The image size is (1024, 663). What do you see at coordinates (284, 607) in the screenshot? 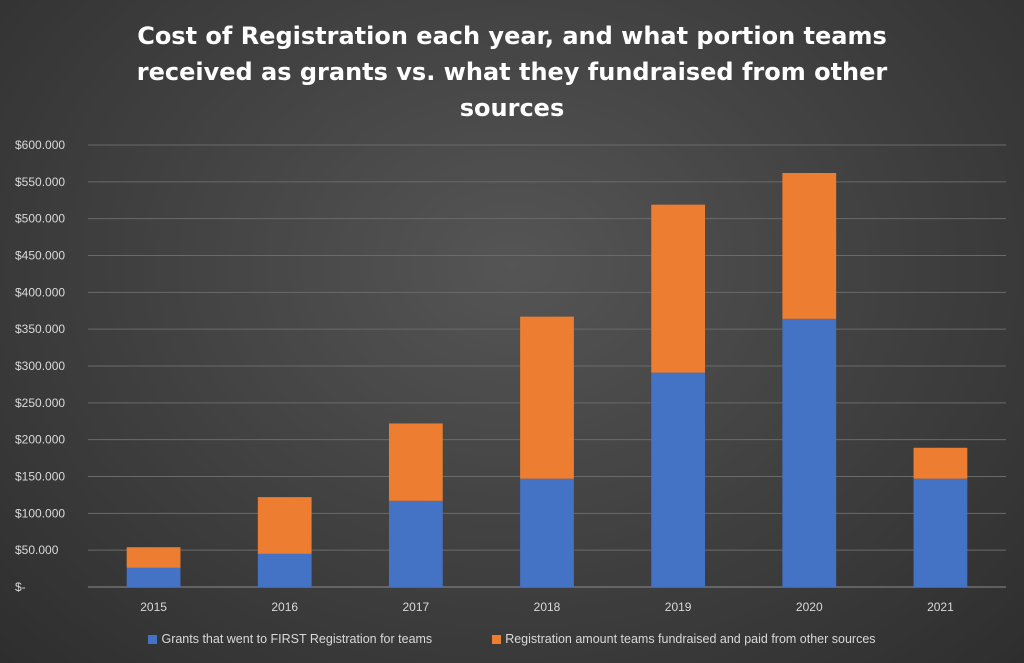
I see `x-tick-label: 2016` at bounding box center [284, 607].